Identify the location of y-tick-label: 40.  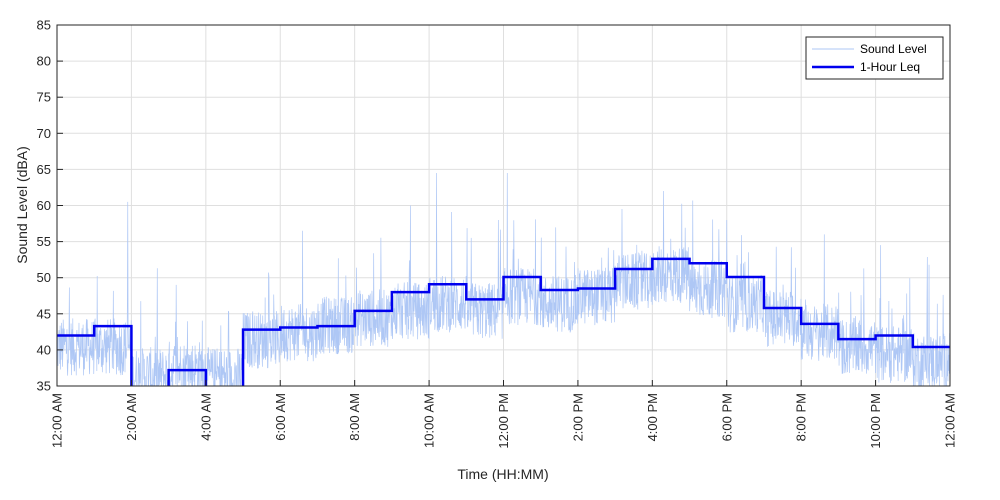
(44, 349).